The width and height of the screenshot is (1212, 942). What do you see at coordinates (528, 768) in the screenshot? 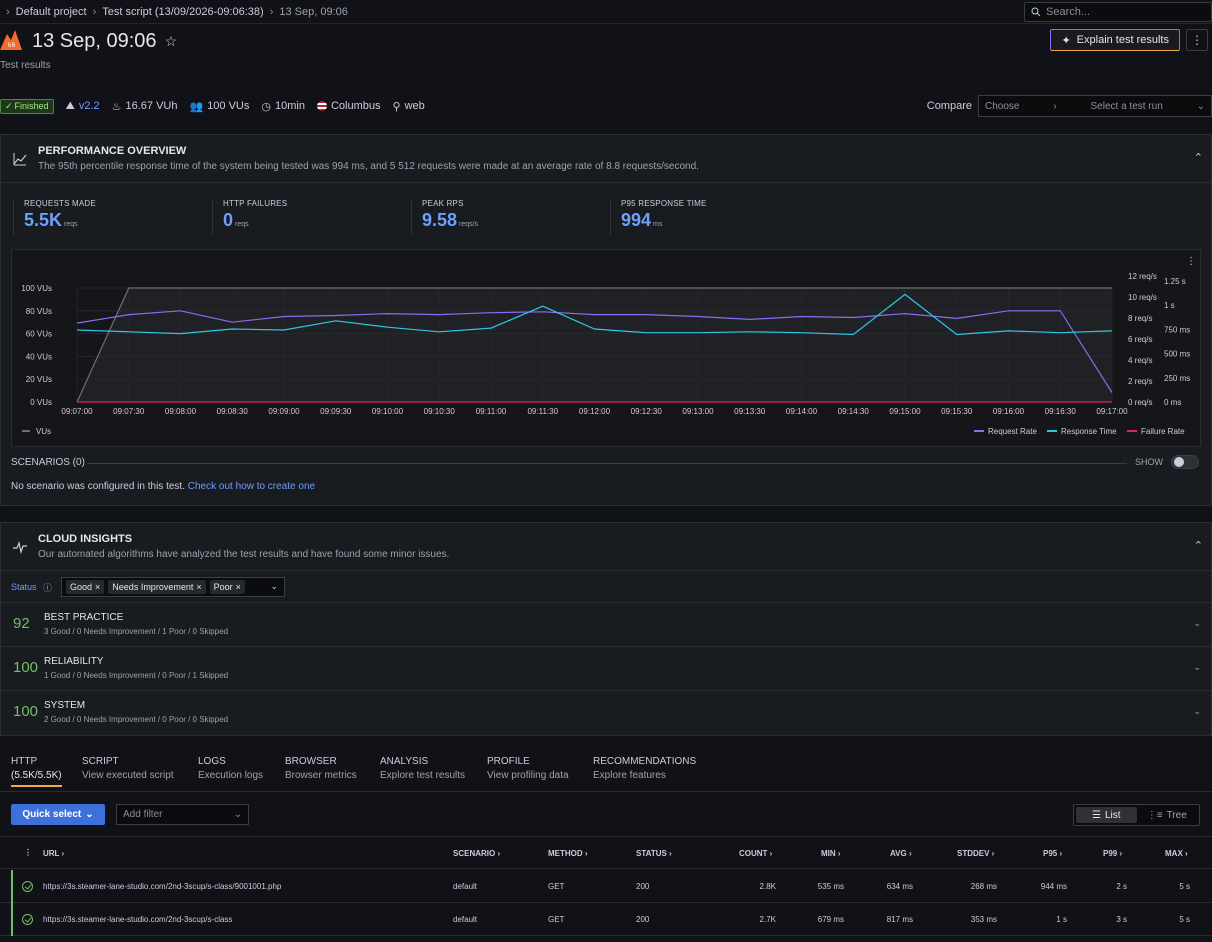
I see `tab-profile: PROFILE View profiling data` at bounding box center [528, 768].